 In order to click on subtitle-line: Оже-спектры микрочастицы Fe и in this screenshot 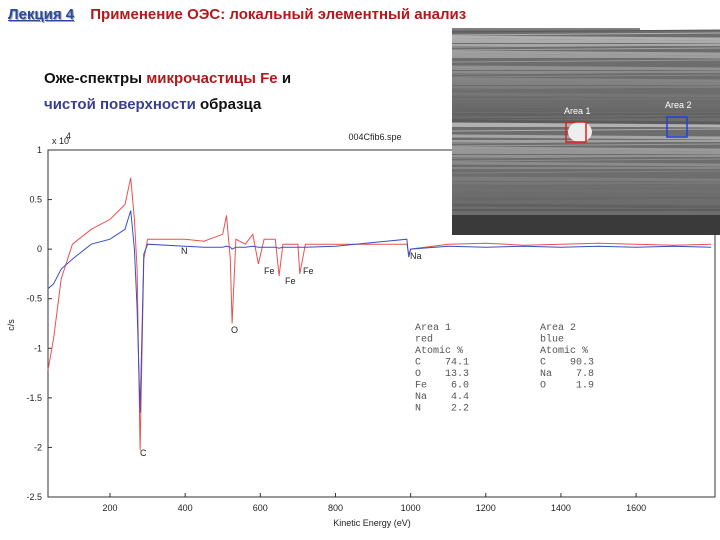, I will do `click(167, 79)`.